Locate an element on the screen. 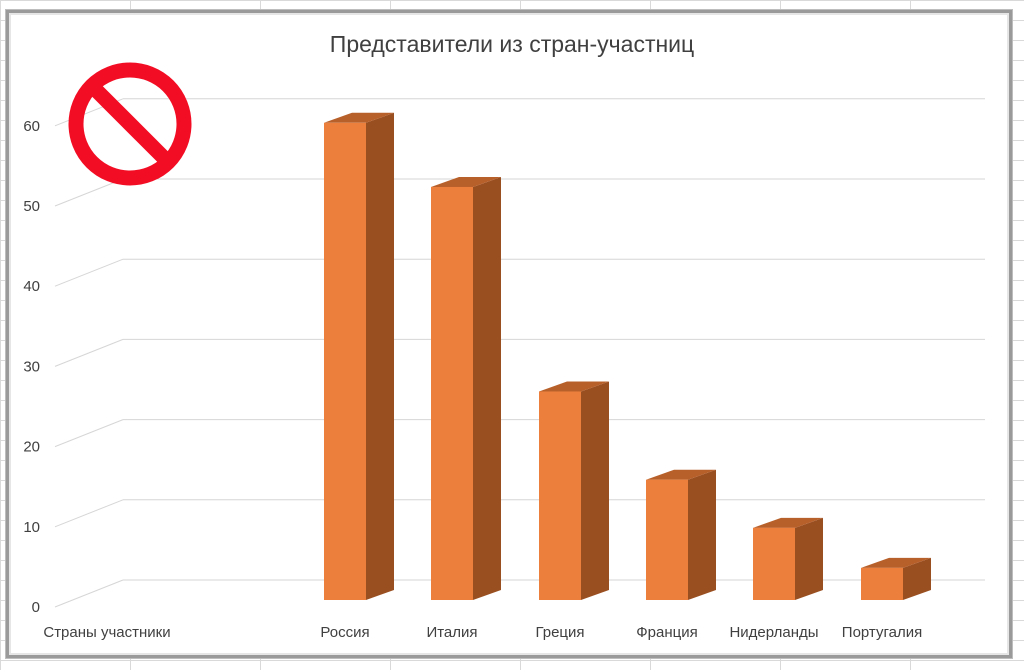 The width and height of the screenshot is (1024, 670). category-label: Греция is located at coordinates (559, 632).